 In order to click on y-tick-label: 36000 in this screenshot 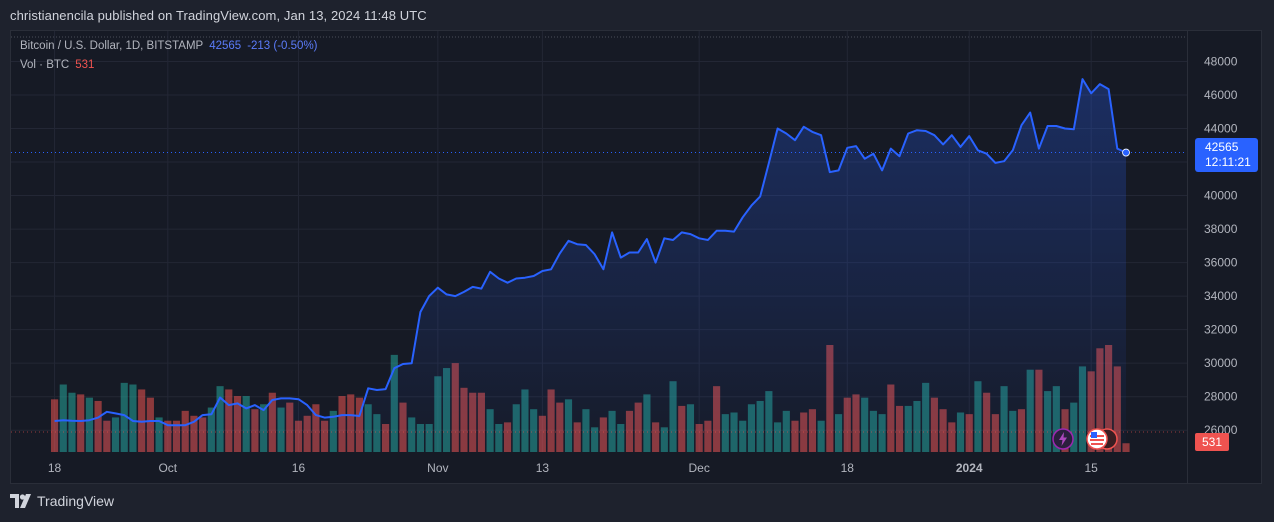, I will do `click(1221, 263)`.